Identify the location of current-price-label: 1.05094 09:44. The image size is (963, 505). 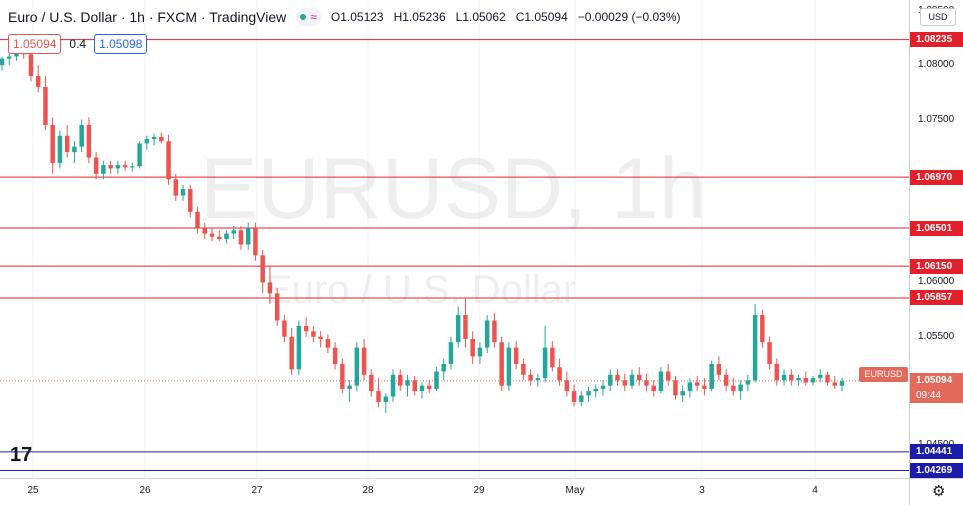
(936, 388).